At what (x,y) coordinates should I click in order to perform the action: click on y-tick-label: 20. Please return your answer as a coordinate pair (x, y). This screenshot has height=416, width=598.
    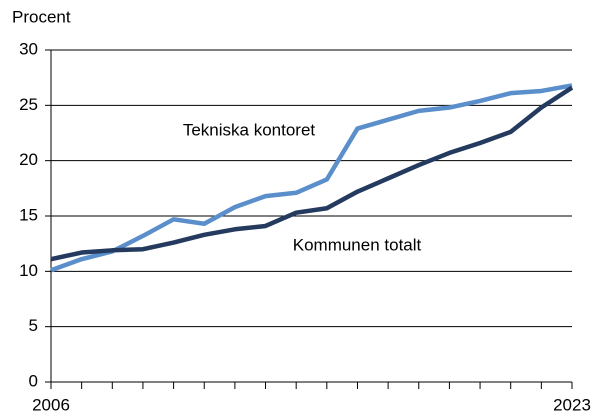
    Looking at the image, I should click on (28, 159).